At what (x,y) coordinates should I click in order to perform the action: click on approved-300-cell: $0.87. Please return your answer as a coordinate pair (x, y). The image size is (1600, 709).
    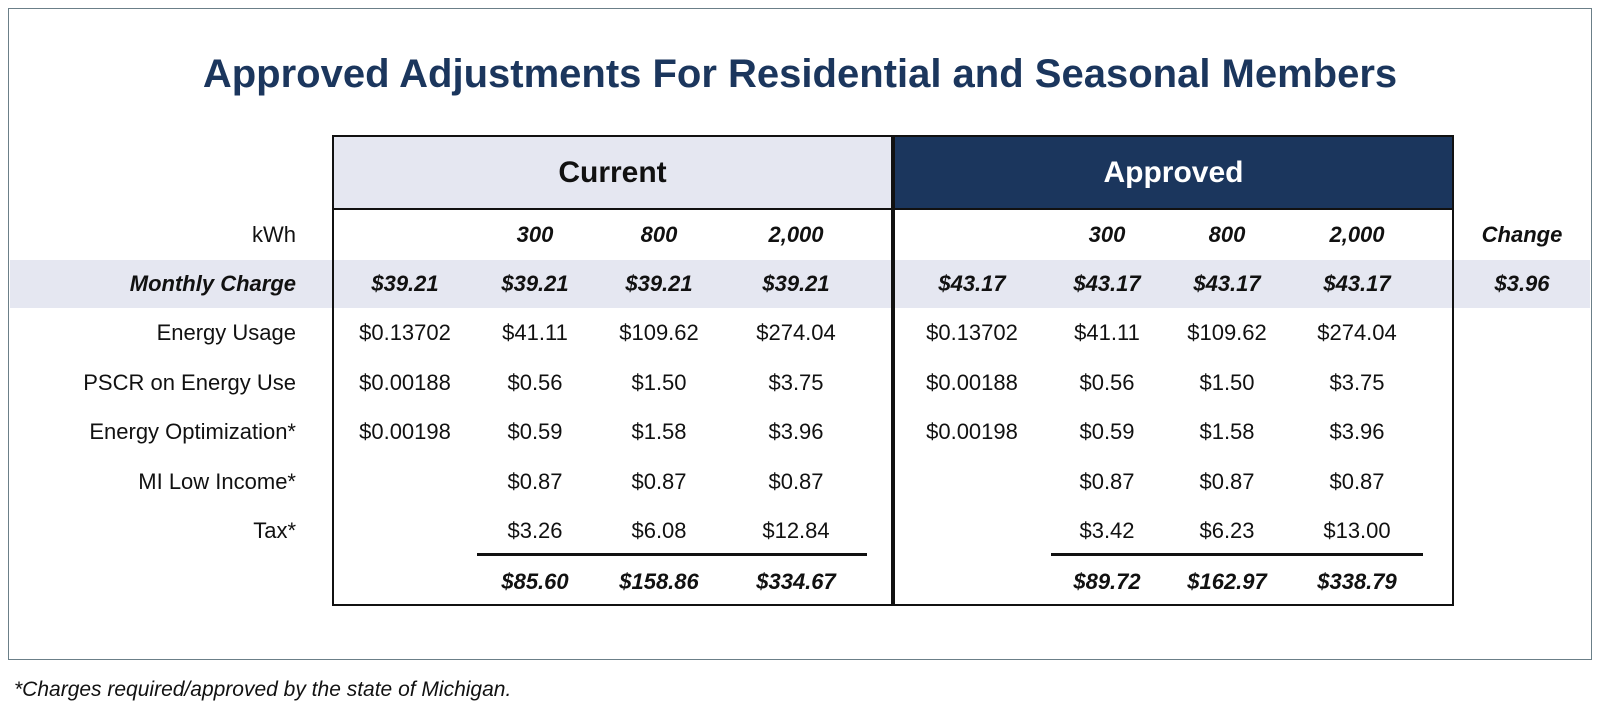
    Looking at the image, I should click on (1107, 481).